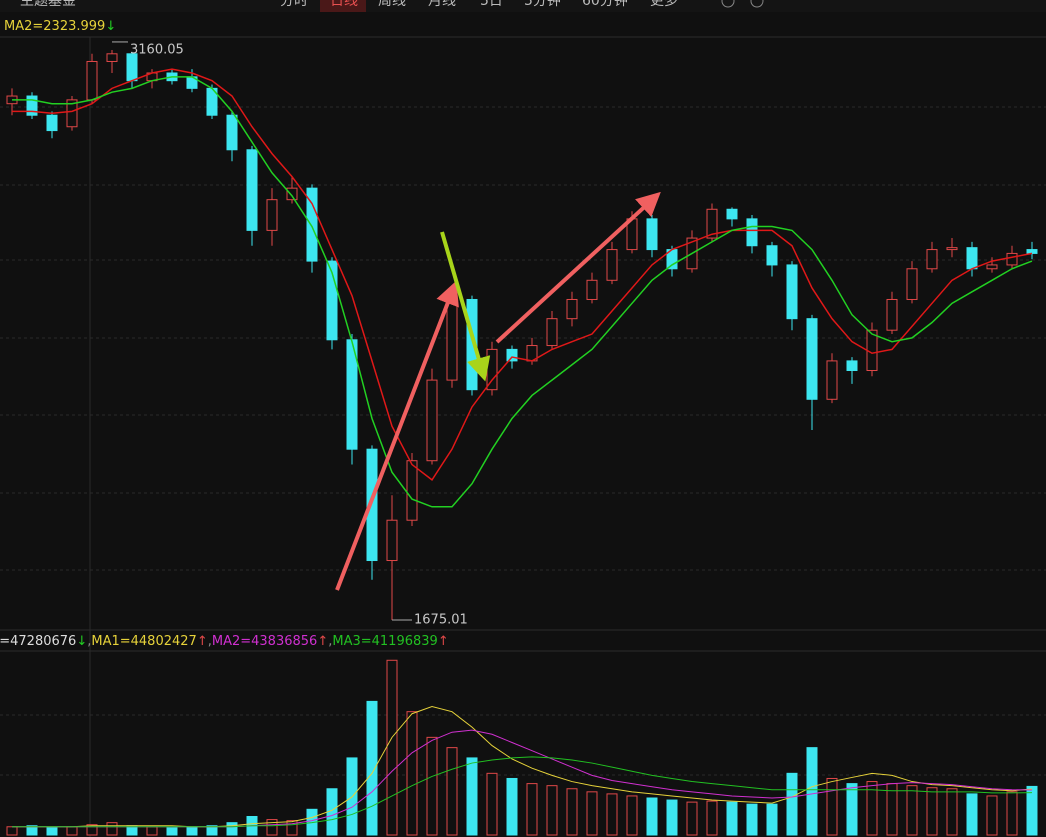  Describe the element at coordinates (442, 4) in the screenshot. I see `tab: 月线` at that location.